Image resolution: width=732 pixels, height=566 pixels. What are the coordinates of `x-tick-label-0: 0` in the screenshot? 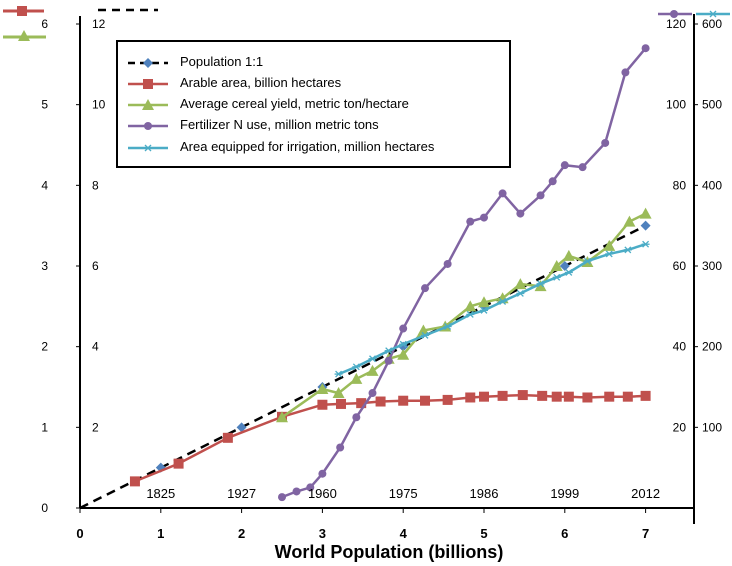 It's located at (79, 533).